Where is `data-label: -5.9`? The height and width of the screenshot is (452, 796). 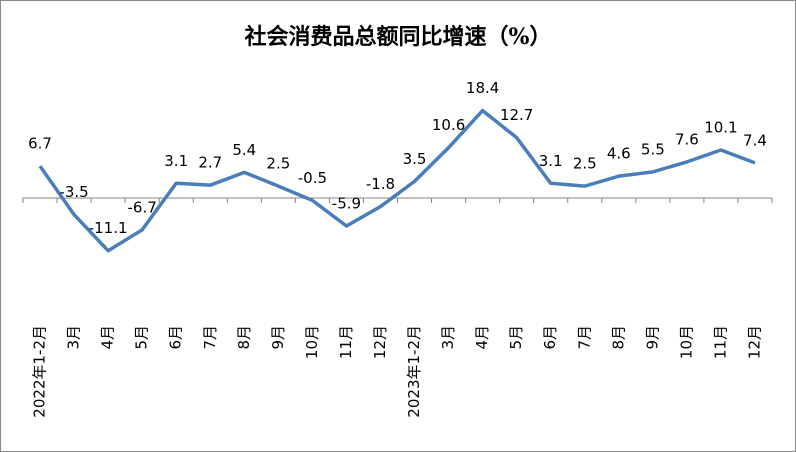
data-label: -5.9 is located at coordinates (346, 204).